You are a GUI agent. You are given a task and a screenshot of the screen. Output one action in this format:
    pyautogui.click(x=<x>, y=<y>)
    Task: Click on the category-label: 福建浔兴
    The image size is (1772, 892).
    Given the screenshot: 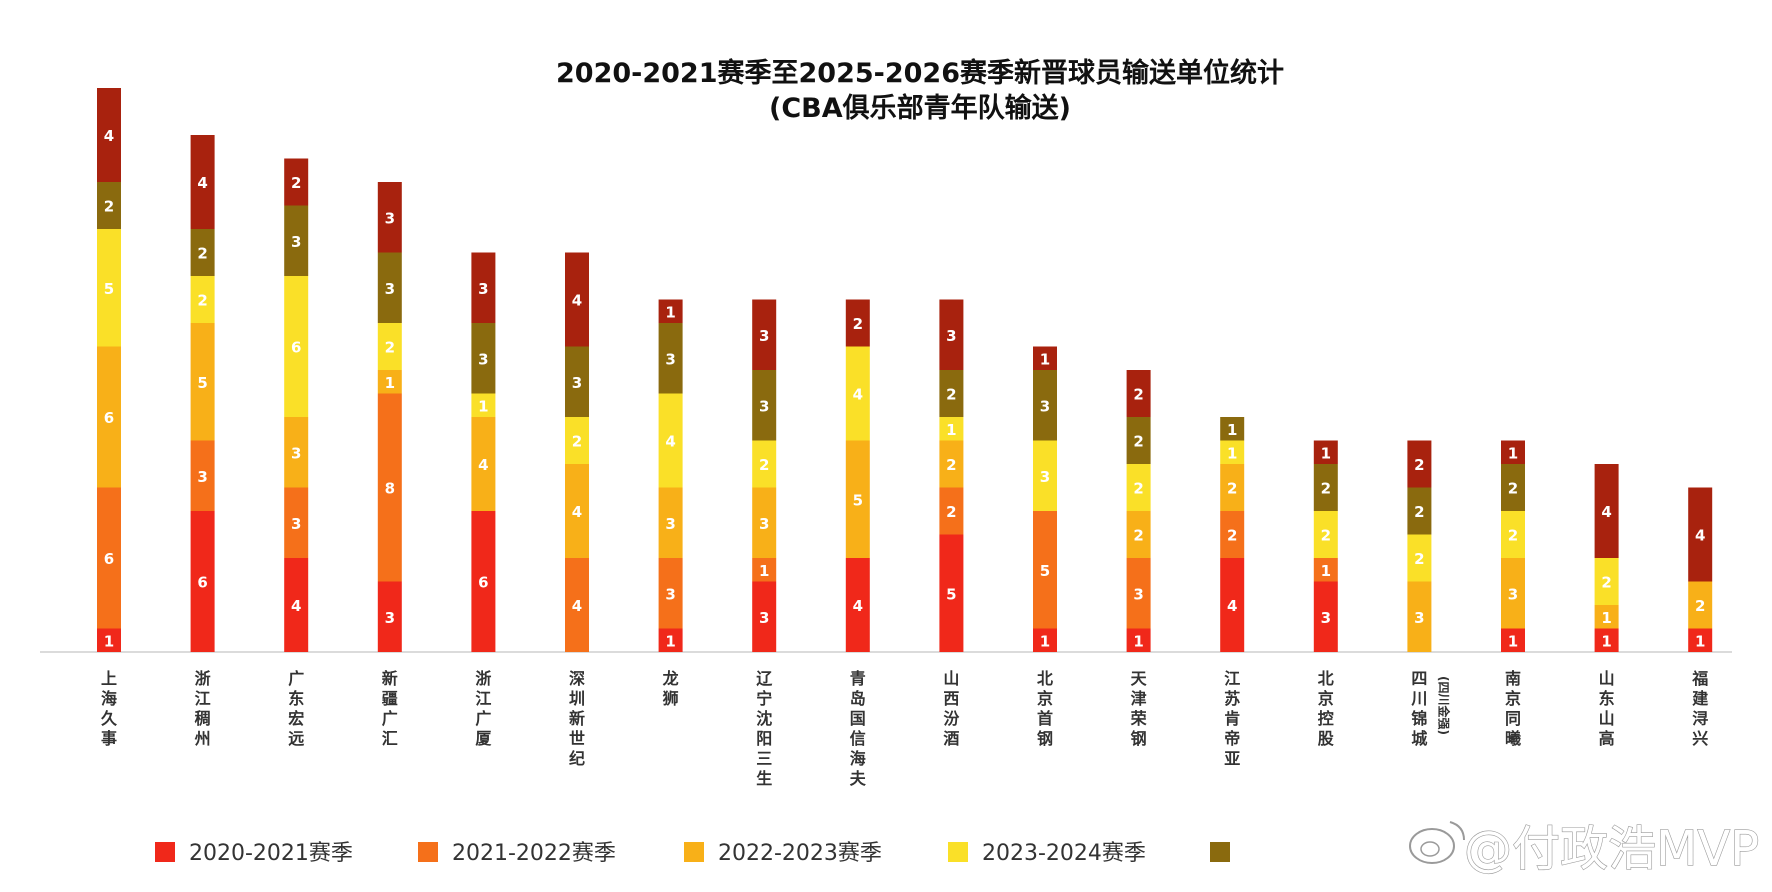 What is the action you would take?
    pyautogui.click(x=1699, y=708)
    